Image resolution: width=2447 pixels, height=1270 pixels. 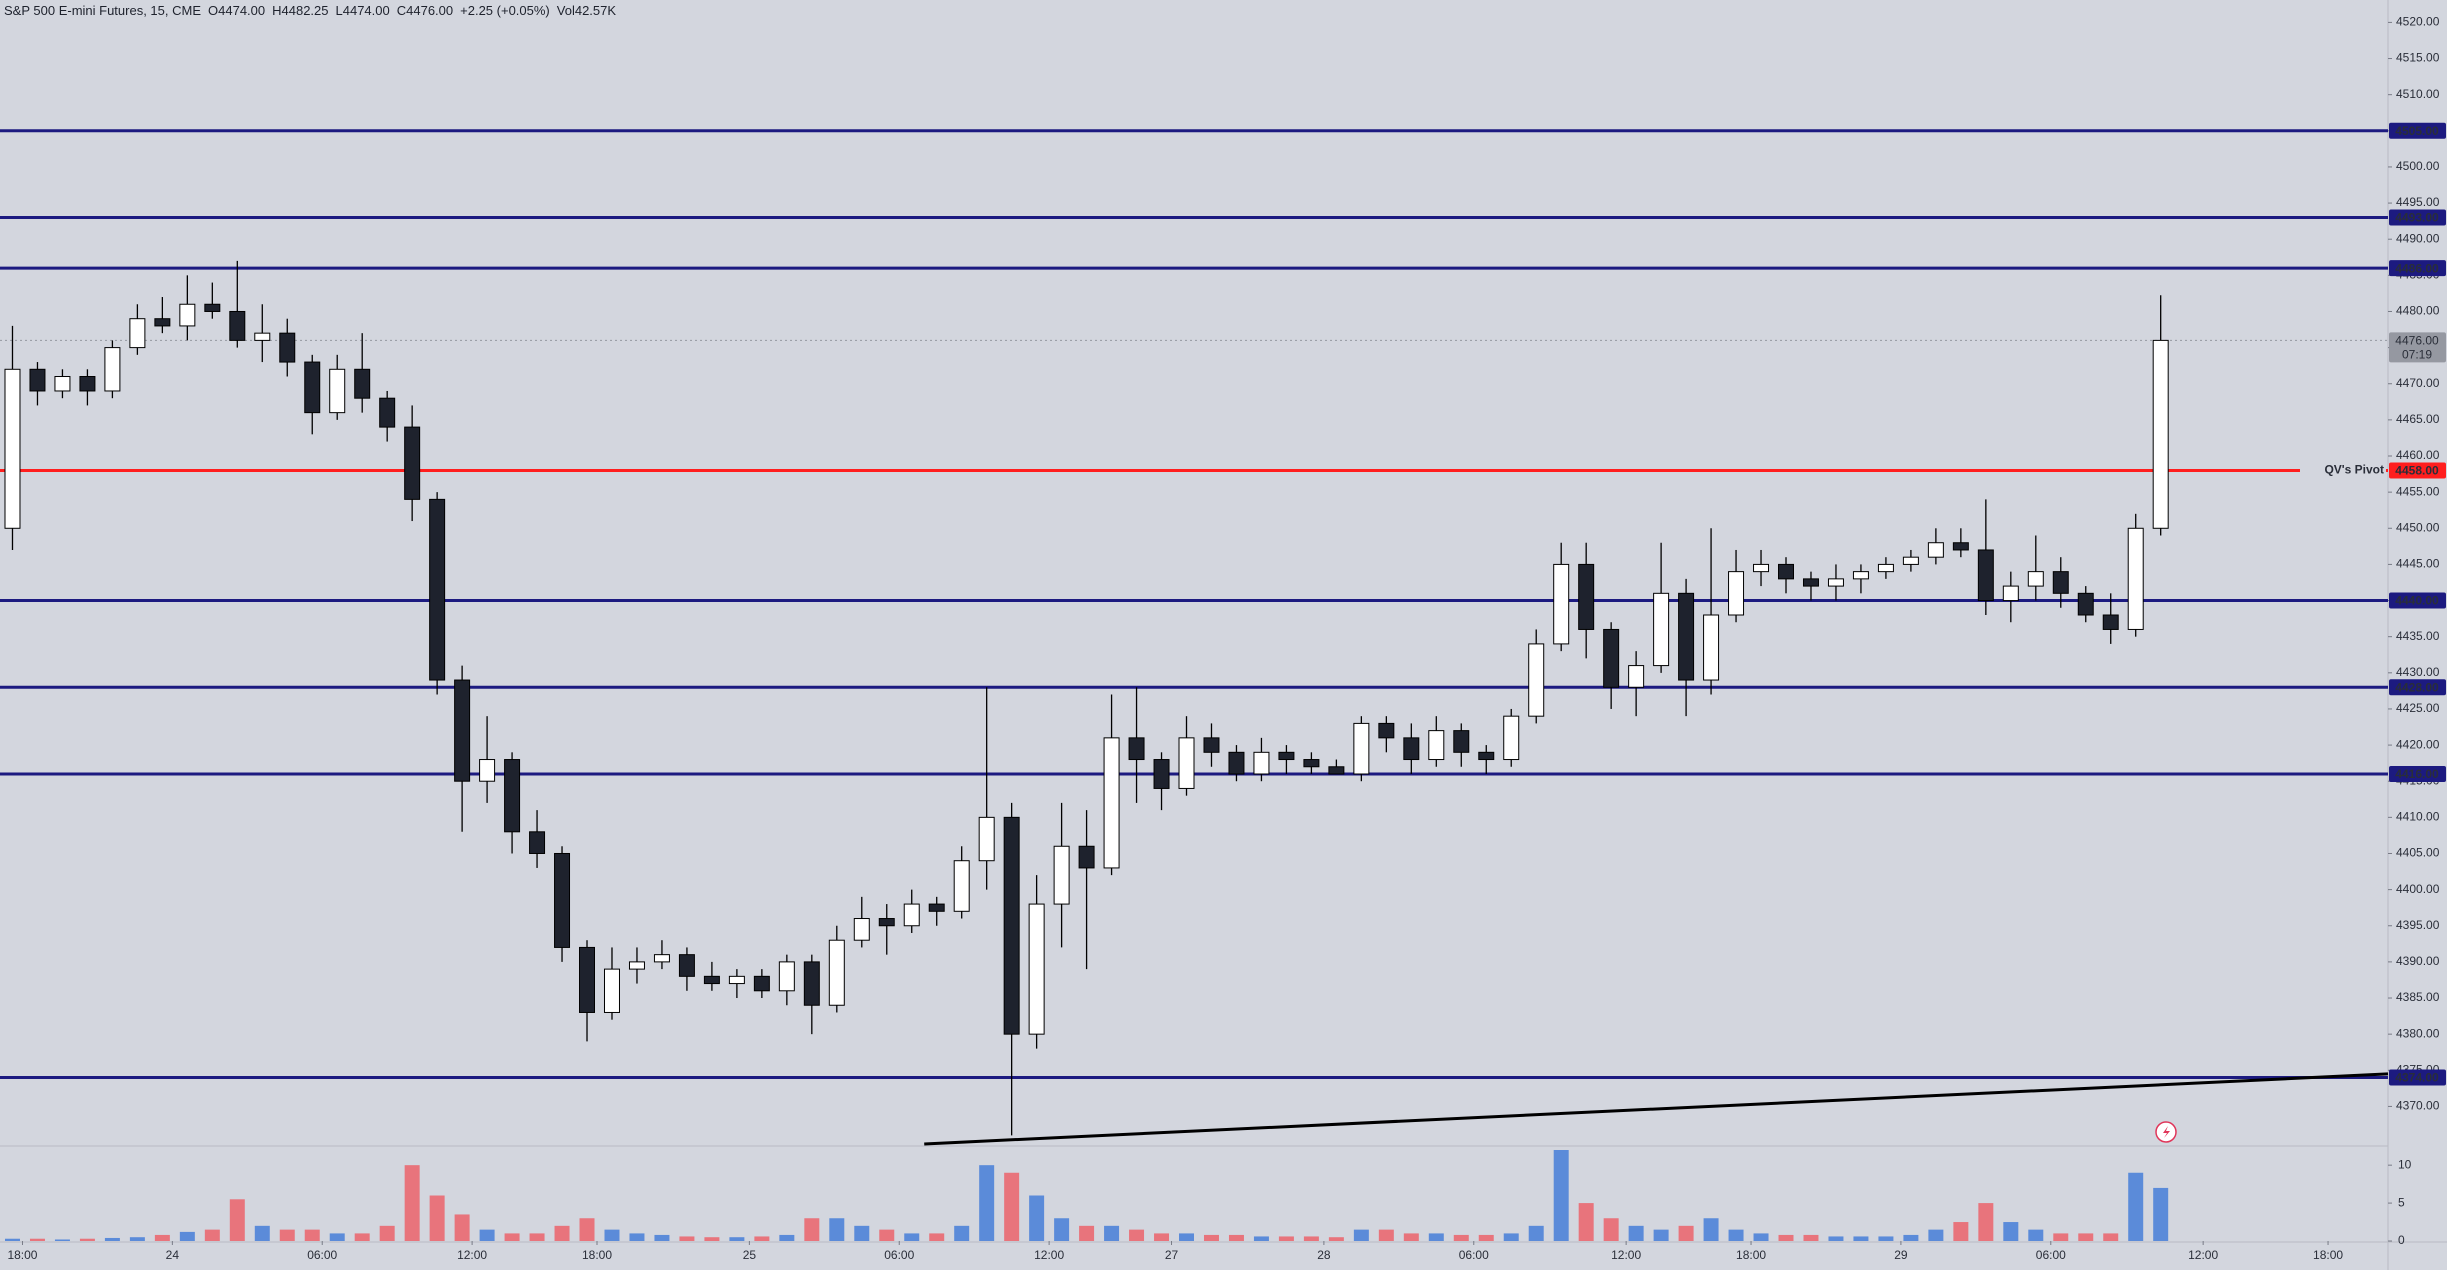 What do you see at coordinates (2418, 961) in the screenshot?
I see `y-tick-label: 4390.00` at bounding box center [2418, 961].